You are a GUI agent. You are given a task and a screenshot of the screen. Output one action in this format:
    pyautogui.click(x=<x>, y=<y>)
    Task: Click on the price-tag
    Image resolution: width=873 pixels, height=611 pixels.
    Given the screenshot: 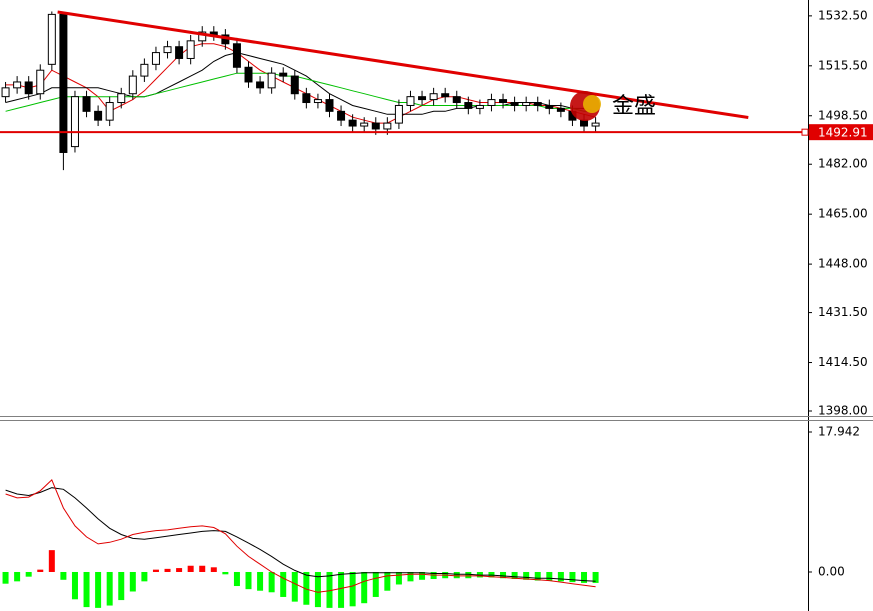 What is the action you would take?
    pyautogui.click(x=841, y=132)
    